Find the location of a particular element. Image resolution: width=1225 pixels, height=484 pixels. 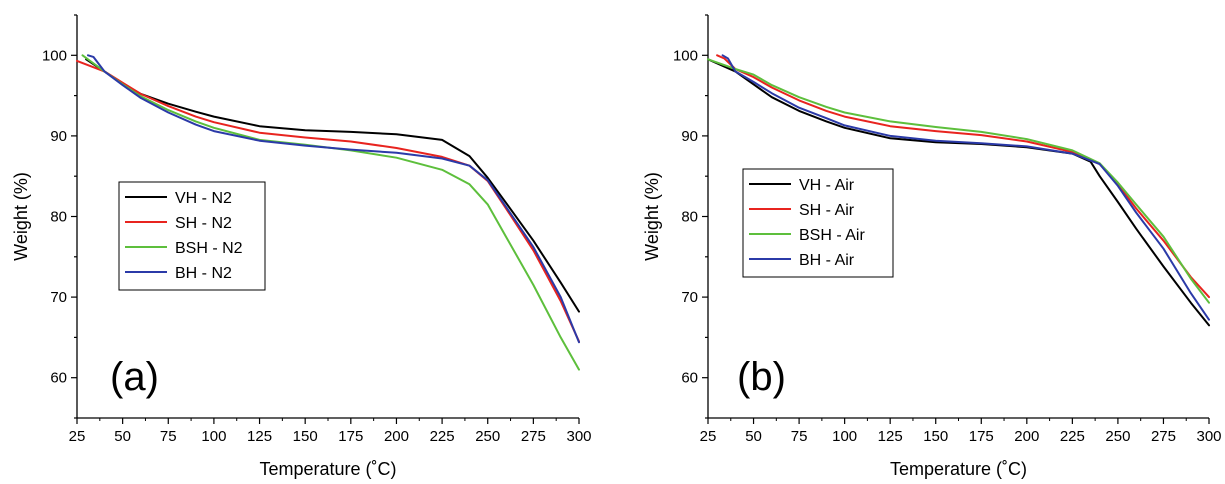

legend-label: SH - Air is located at coordinates (827, 210).